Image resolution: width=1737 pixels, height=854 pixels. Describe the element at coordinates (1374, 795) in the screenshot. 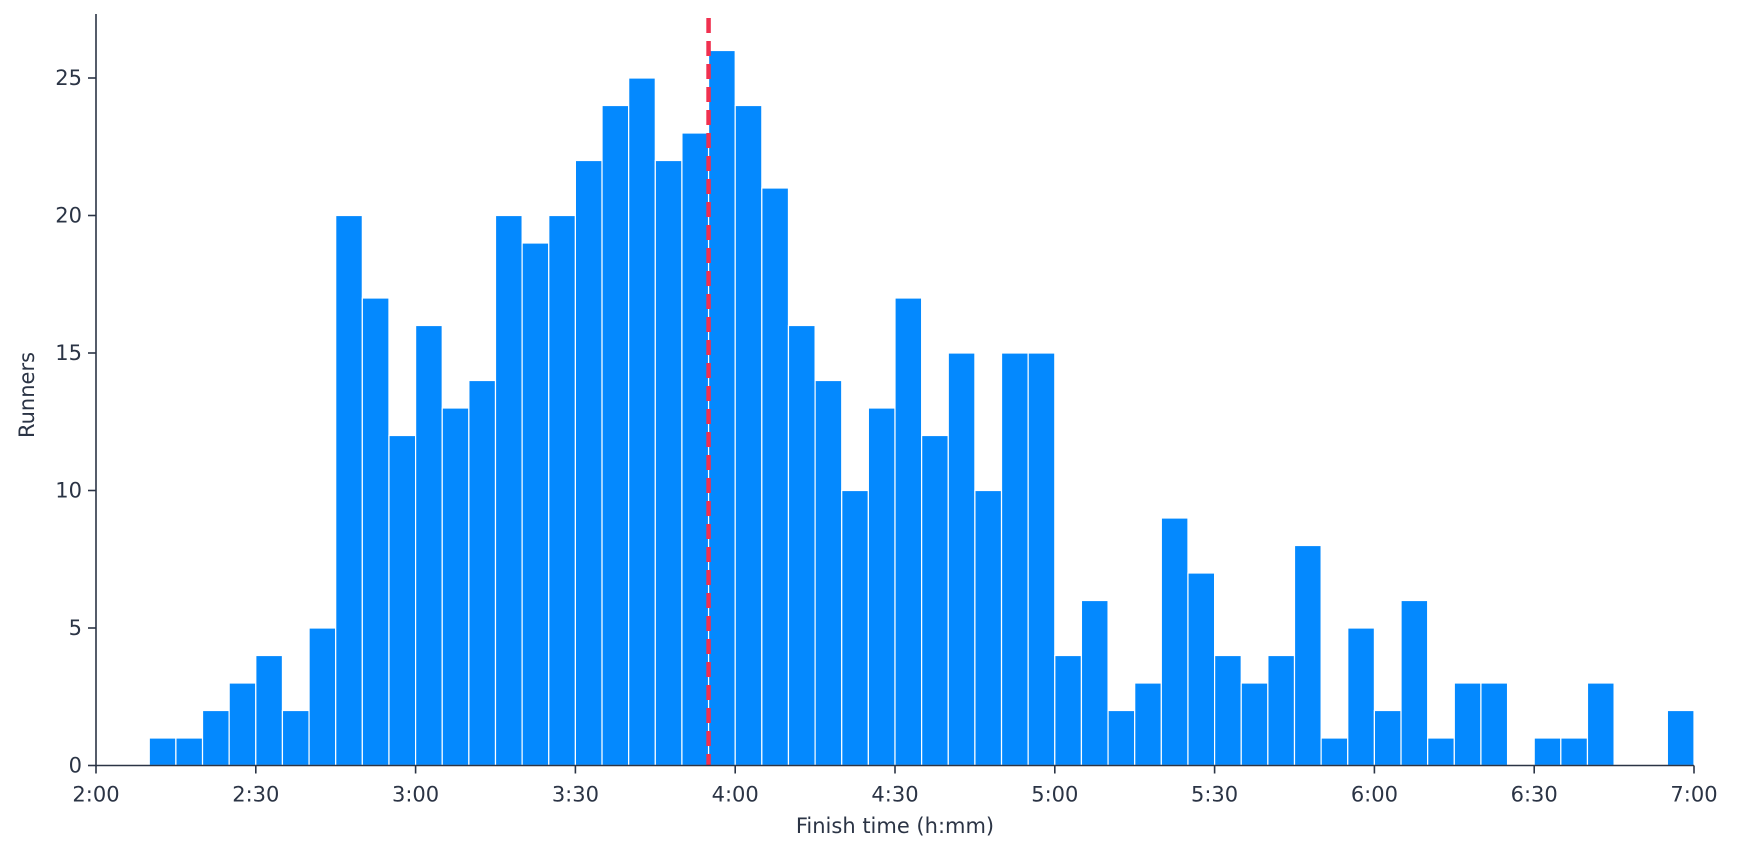

I see `x-tick-label: 6:00` at that location.